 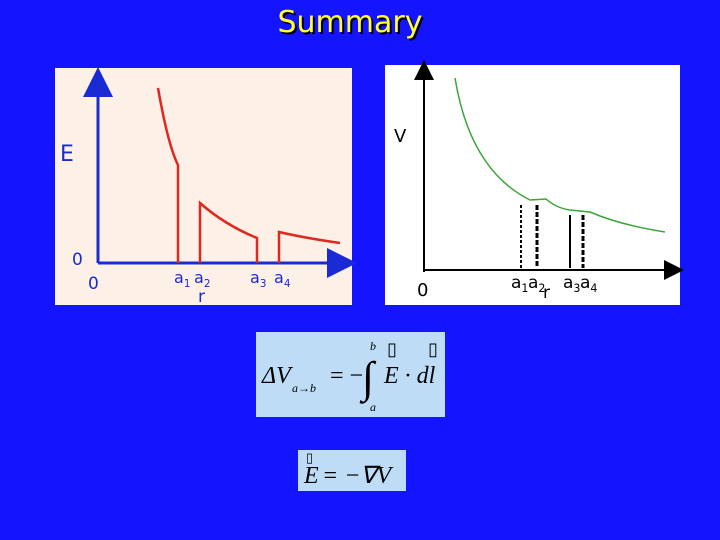 I want to click on formula-gradient: E ▯ = −∇V, so click(x=352, y=470).